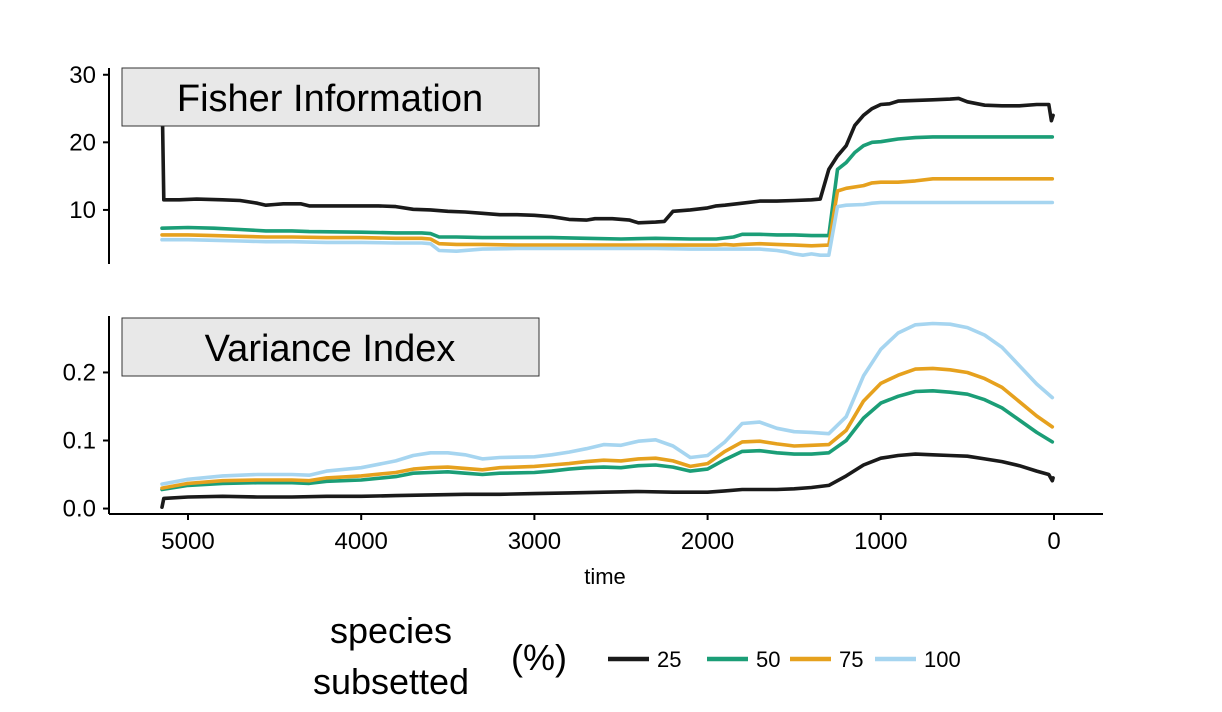  I want to click on variance-y-tick-label: 0.2, so click(79, 372).